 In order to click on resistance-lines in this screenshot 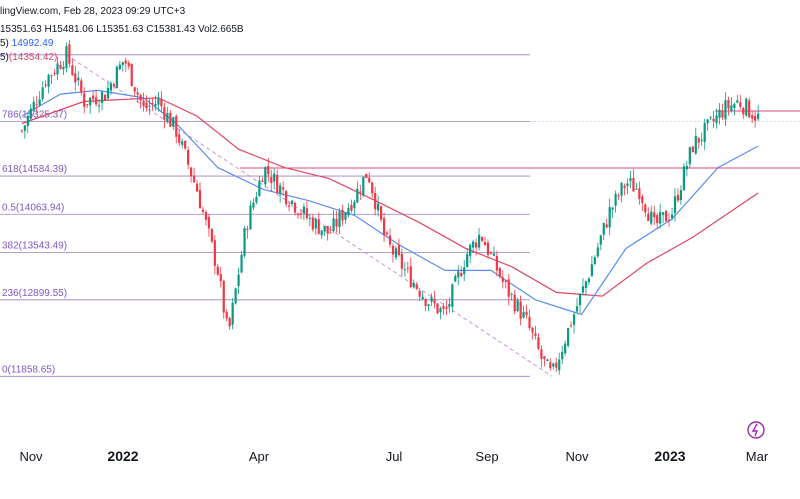, I will do `click(520, 139)`.